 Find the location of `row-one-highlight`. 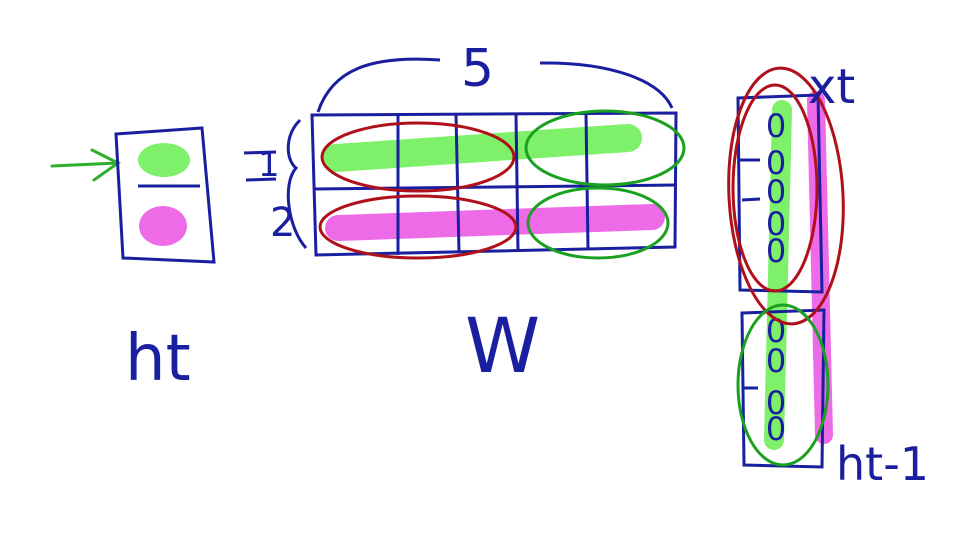

row-one-highlight is located at coordinates (482, 148).